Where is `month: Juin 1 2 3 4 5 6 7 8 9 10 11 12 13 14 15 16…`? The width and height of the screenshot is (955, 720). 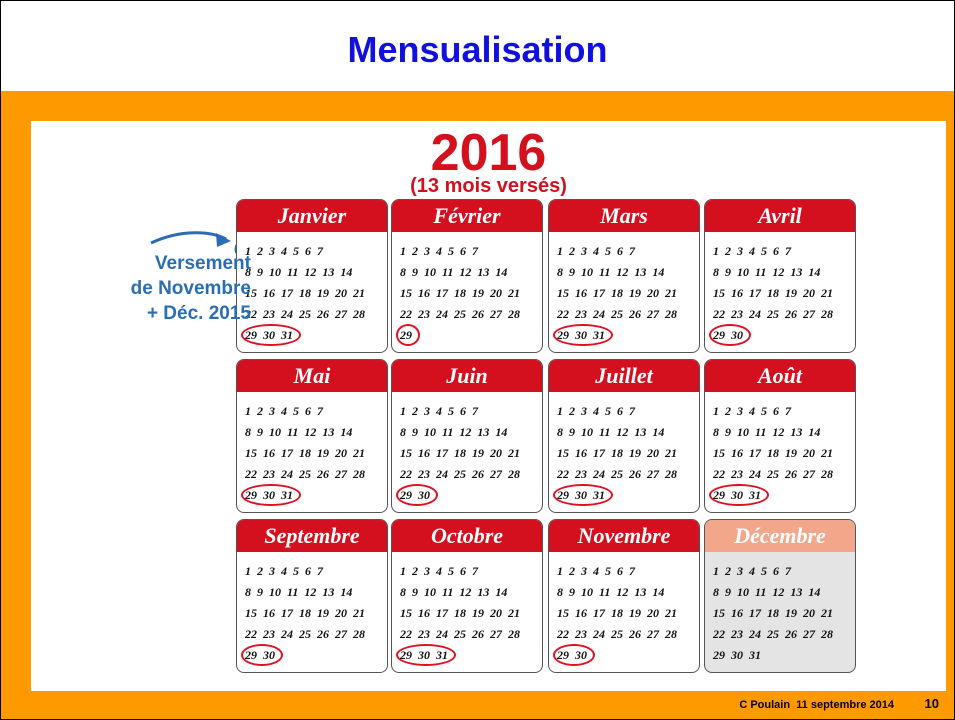 month: Juin 1 2 3 4 5 6 7 8 9 10 11 12 13 14 15 16… is located at coordinates (467, 436).